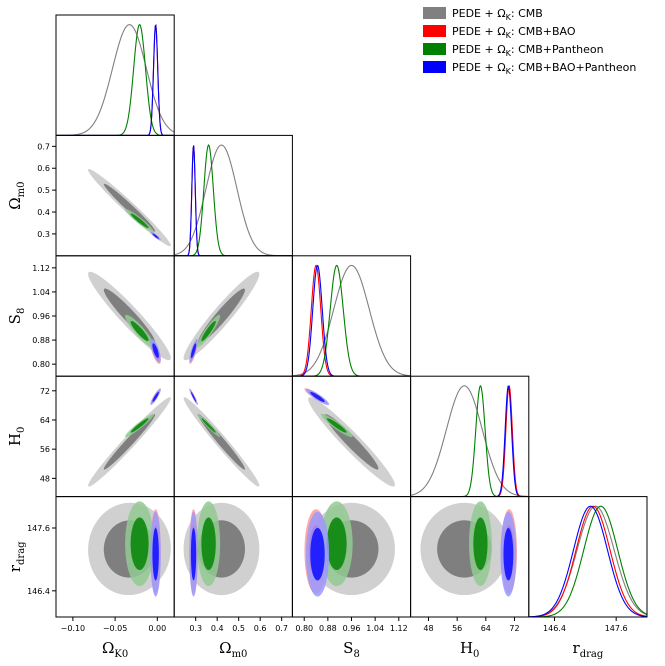 This screenshot has width=665, height=666. What do you see at coordinates (260, 628) in the screenshot?
I see `x-tick-label: 0.6` at bounding box center [260, 628].